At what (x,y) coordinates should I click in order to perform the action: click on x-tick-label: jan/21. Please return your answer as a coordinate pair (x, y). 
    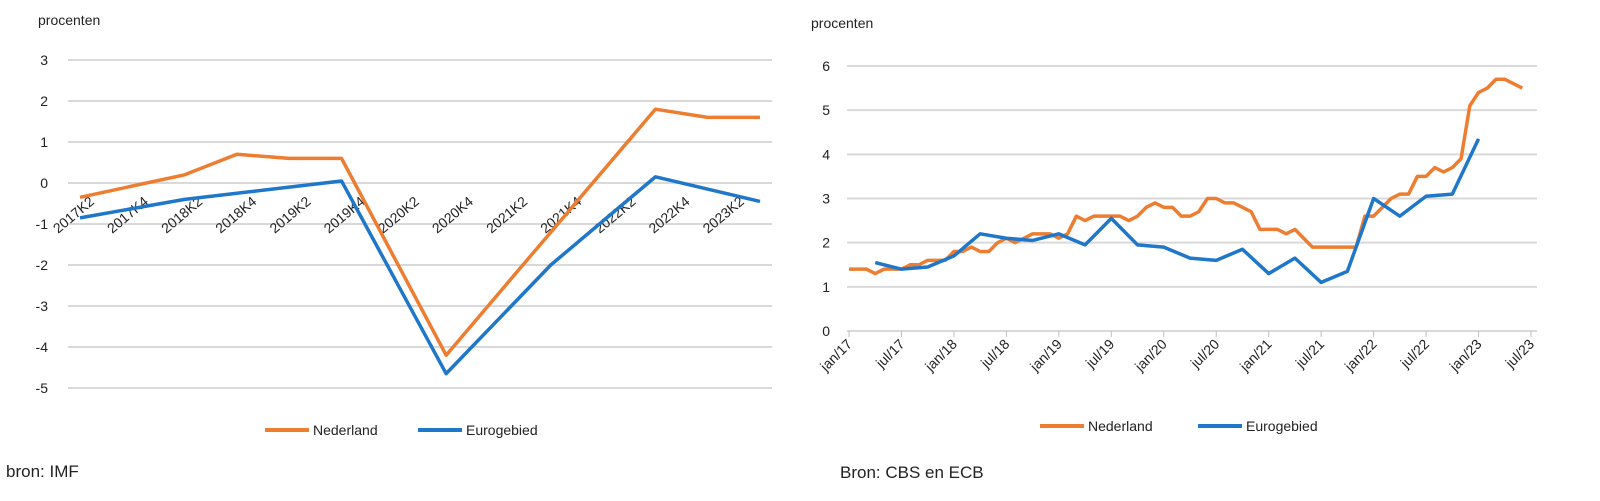
    Looking at the image, I should click on (1255, 355).